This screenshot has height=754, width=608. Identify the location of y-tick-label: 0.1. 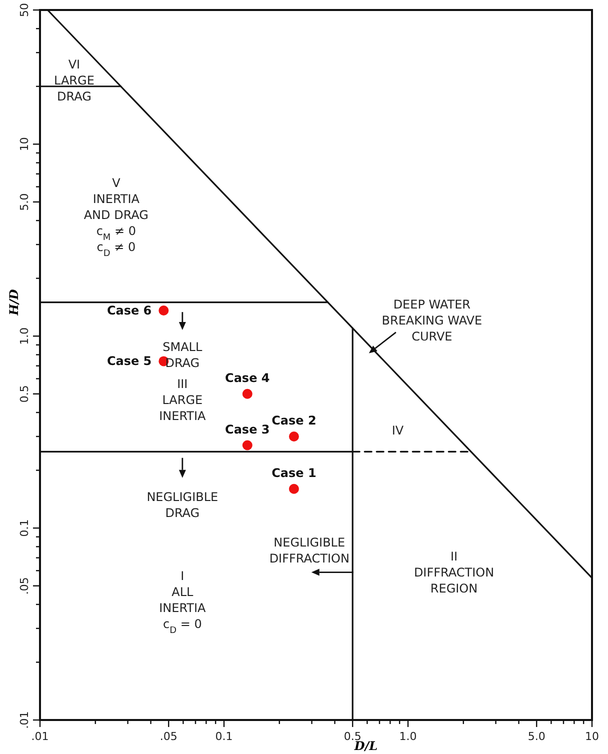
(24, 528).